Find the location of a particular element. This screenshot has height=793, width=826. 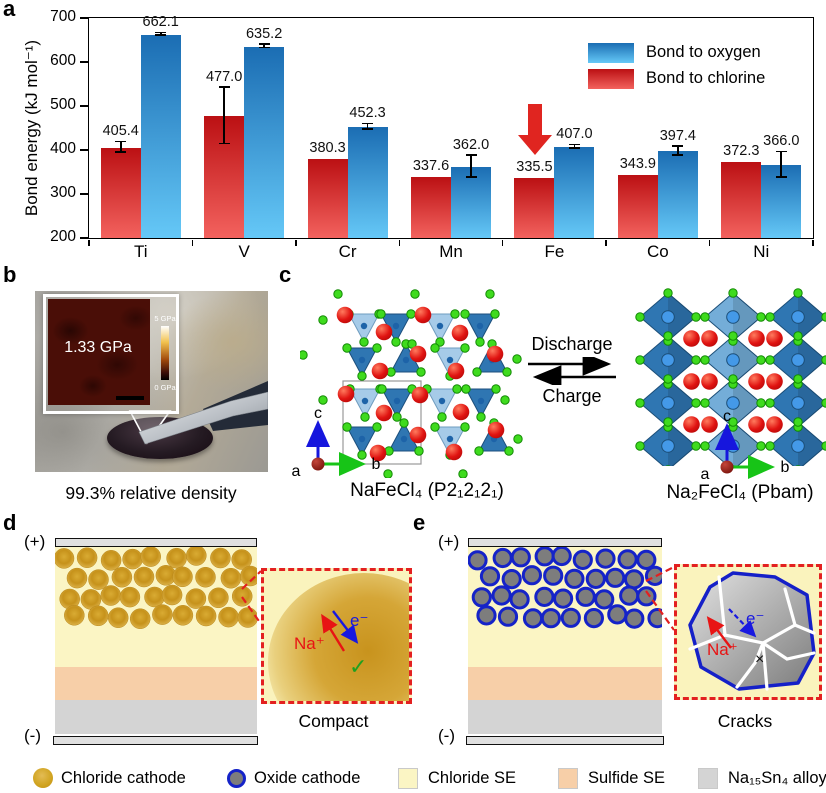

tweezers-tip is located at coordinates (203, 418).